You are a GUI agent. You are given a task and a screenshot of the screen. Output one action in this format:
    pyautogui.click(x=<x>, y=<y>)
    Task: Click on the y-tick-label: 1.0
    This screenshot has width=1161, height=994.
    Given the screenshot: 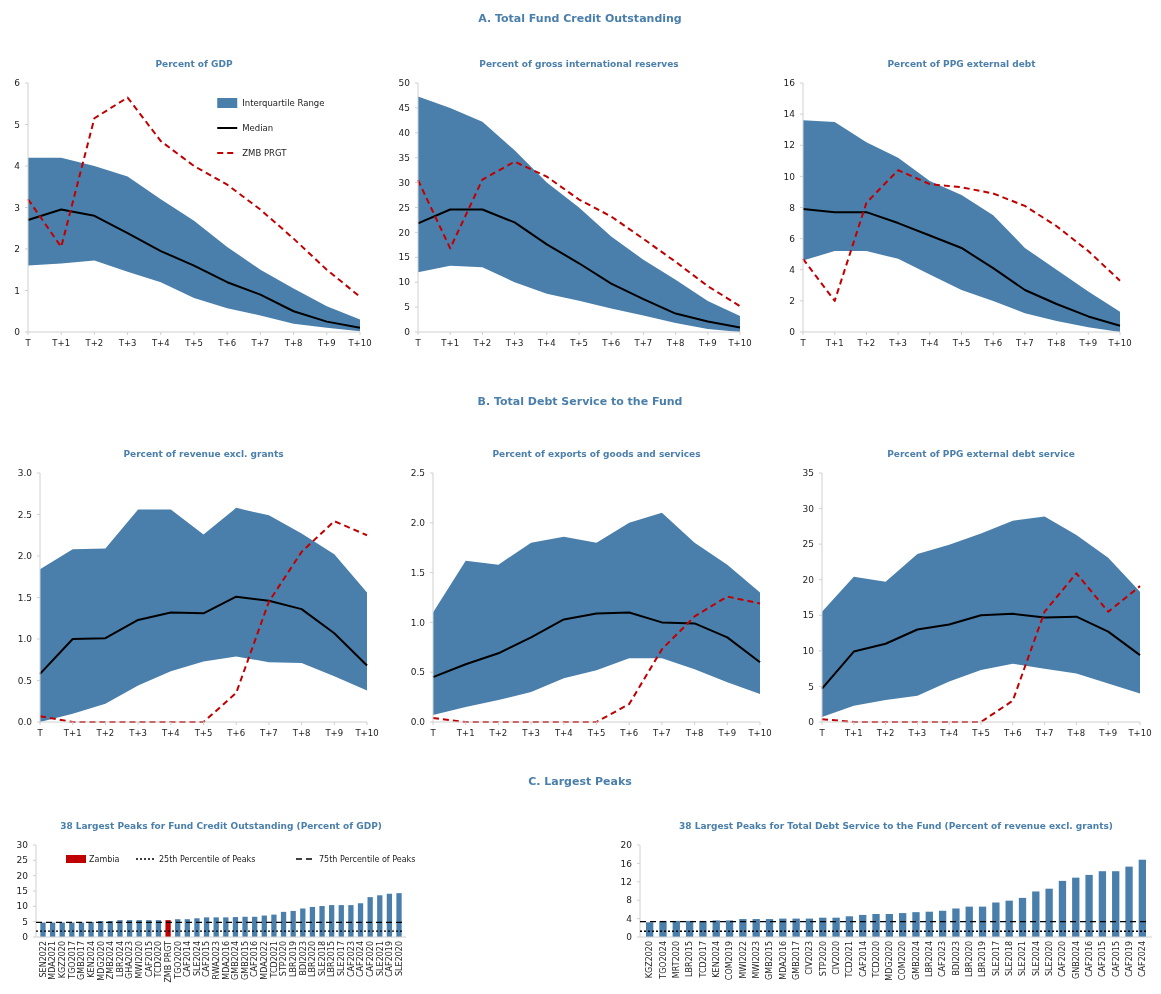 What is the action you would take?
    pyautogui.click(x=25, y=639)
    